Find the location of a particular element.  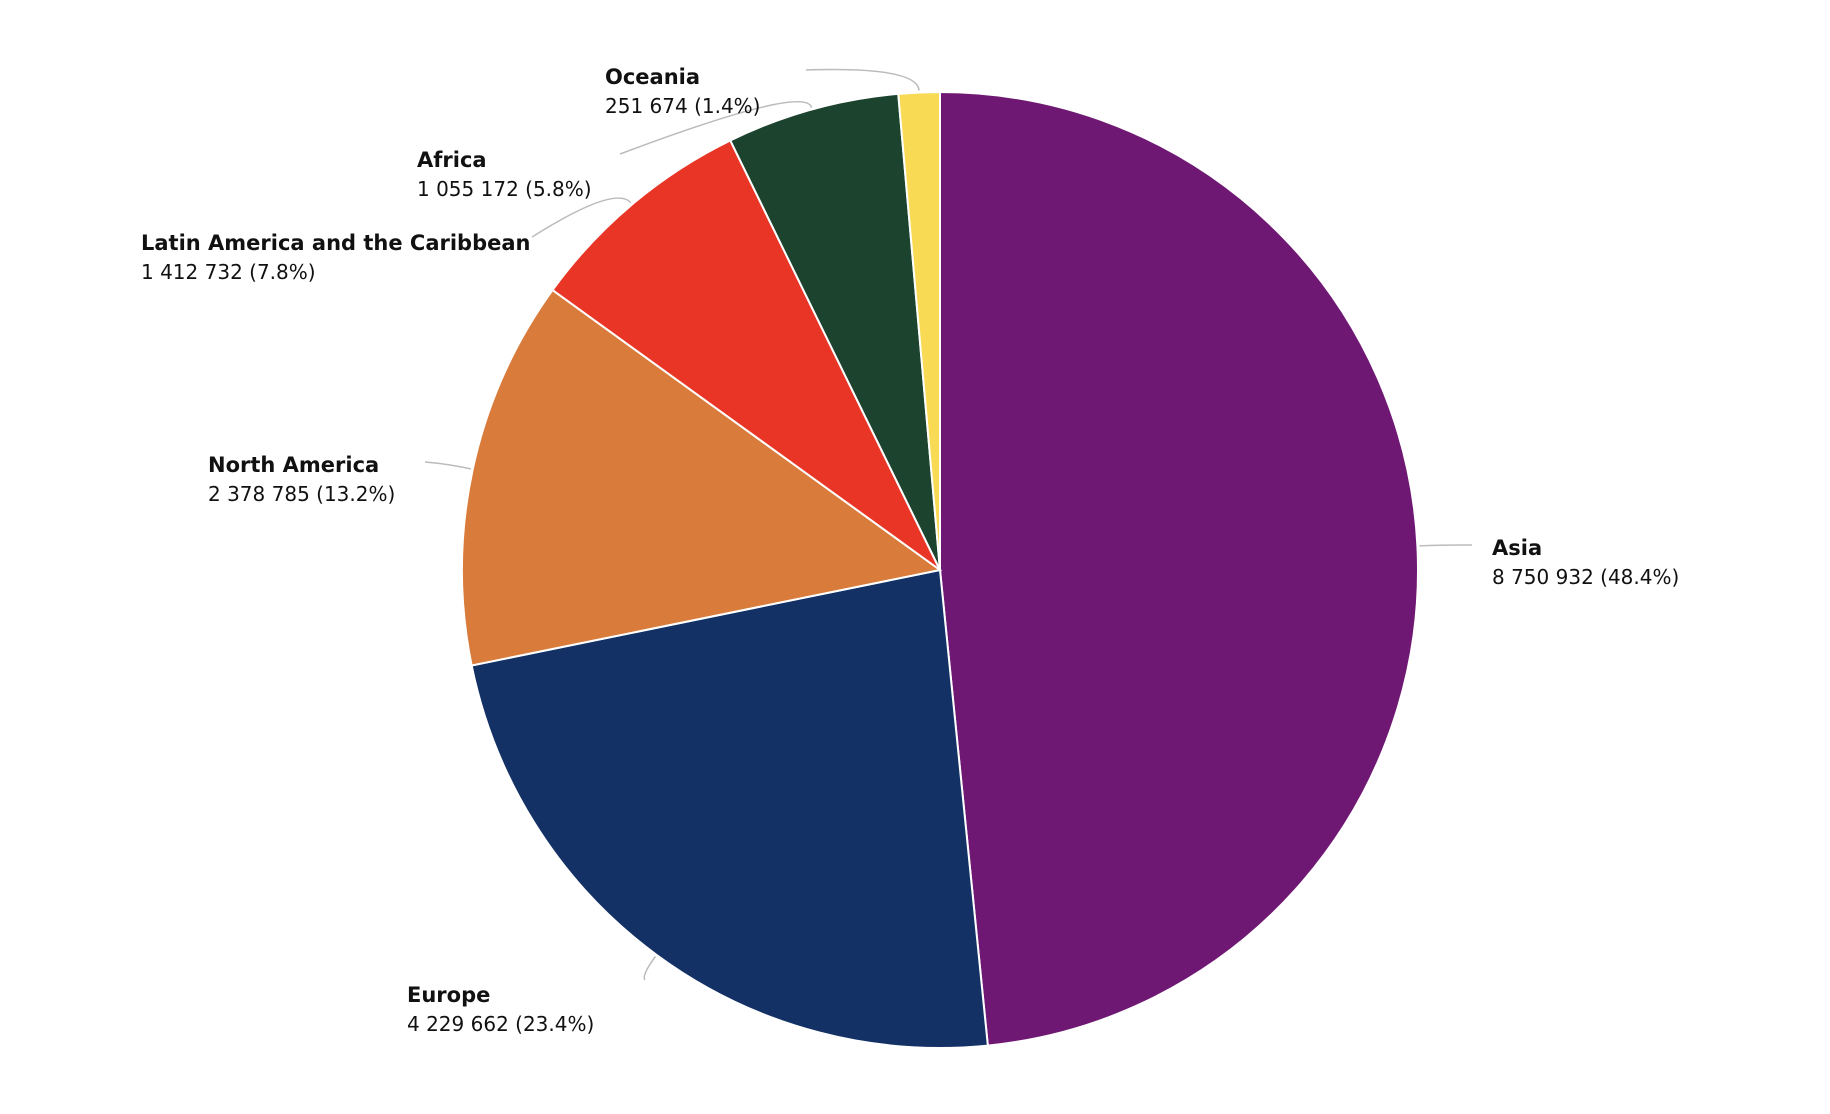

slice-label-value-oceania: 251 674 (1.4%) is located at coordinates (682, 106).